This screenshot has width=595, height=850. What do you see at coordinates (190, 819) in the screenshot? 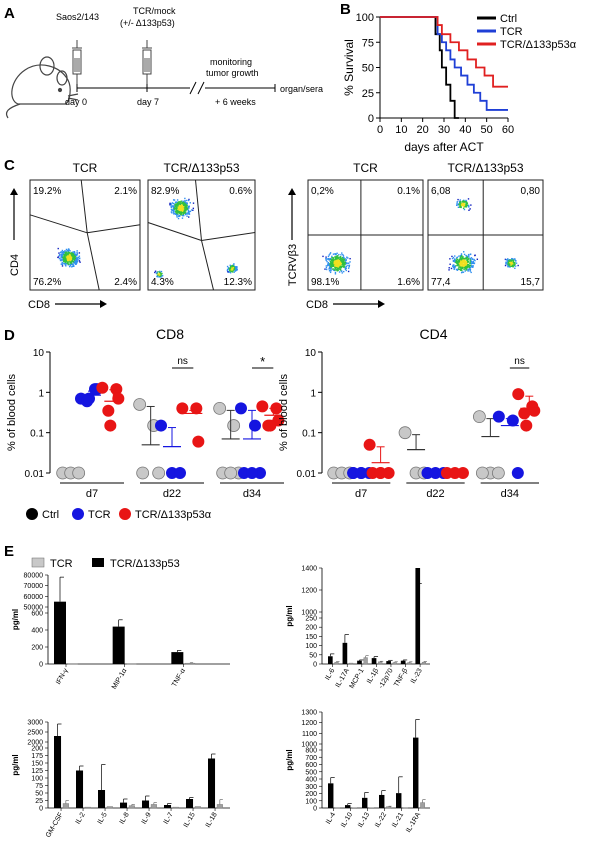
I see `x-tick-label: IL-15` at bounding box center [190, 819].